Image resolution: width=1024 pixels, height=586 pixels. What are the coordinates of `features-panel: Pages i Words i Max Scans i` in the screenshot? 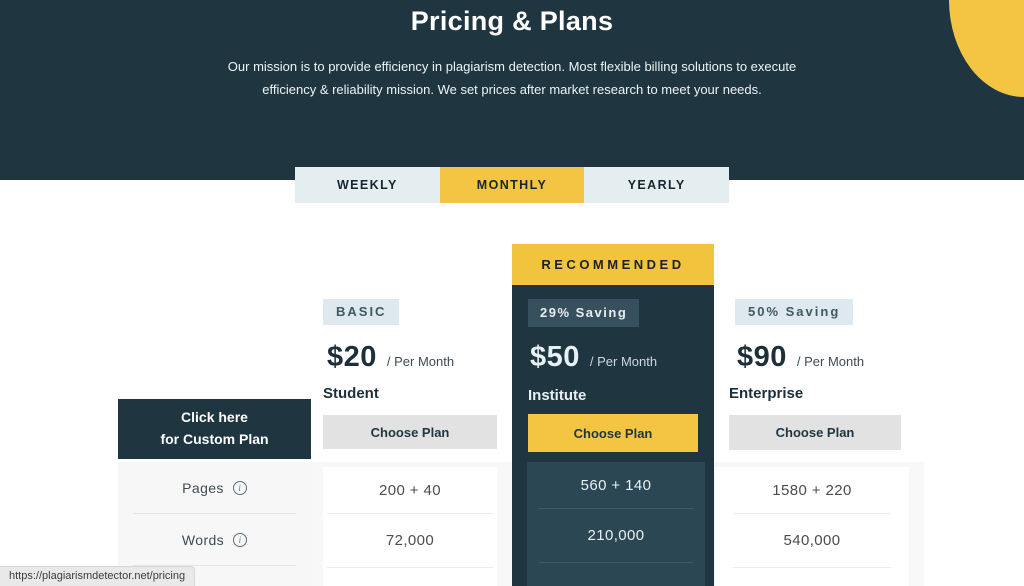 It's located at (214, 524).